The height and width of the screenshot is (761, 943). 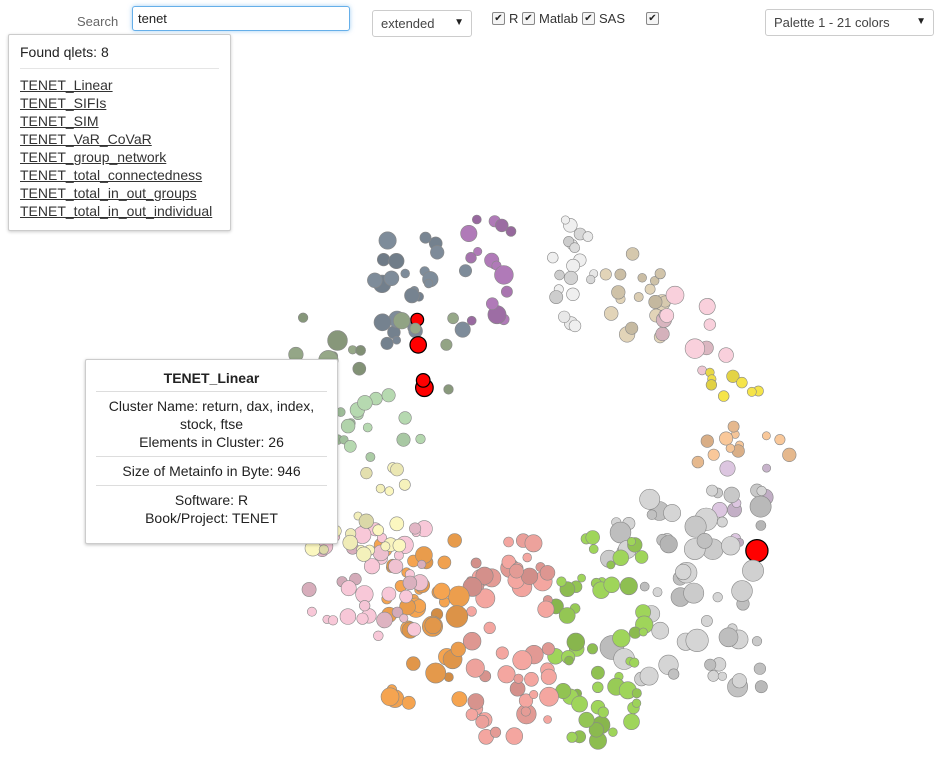 I want to click on result-link: TENET_total_in_out_individual, so click(x=116, y=211).